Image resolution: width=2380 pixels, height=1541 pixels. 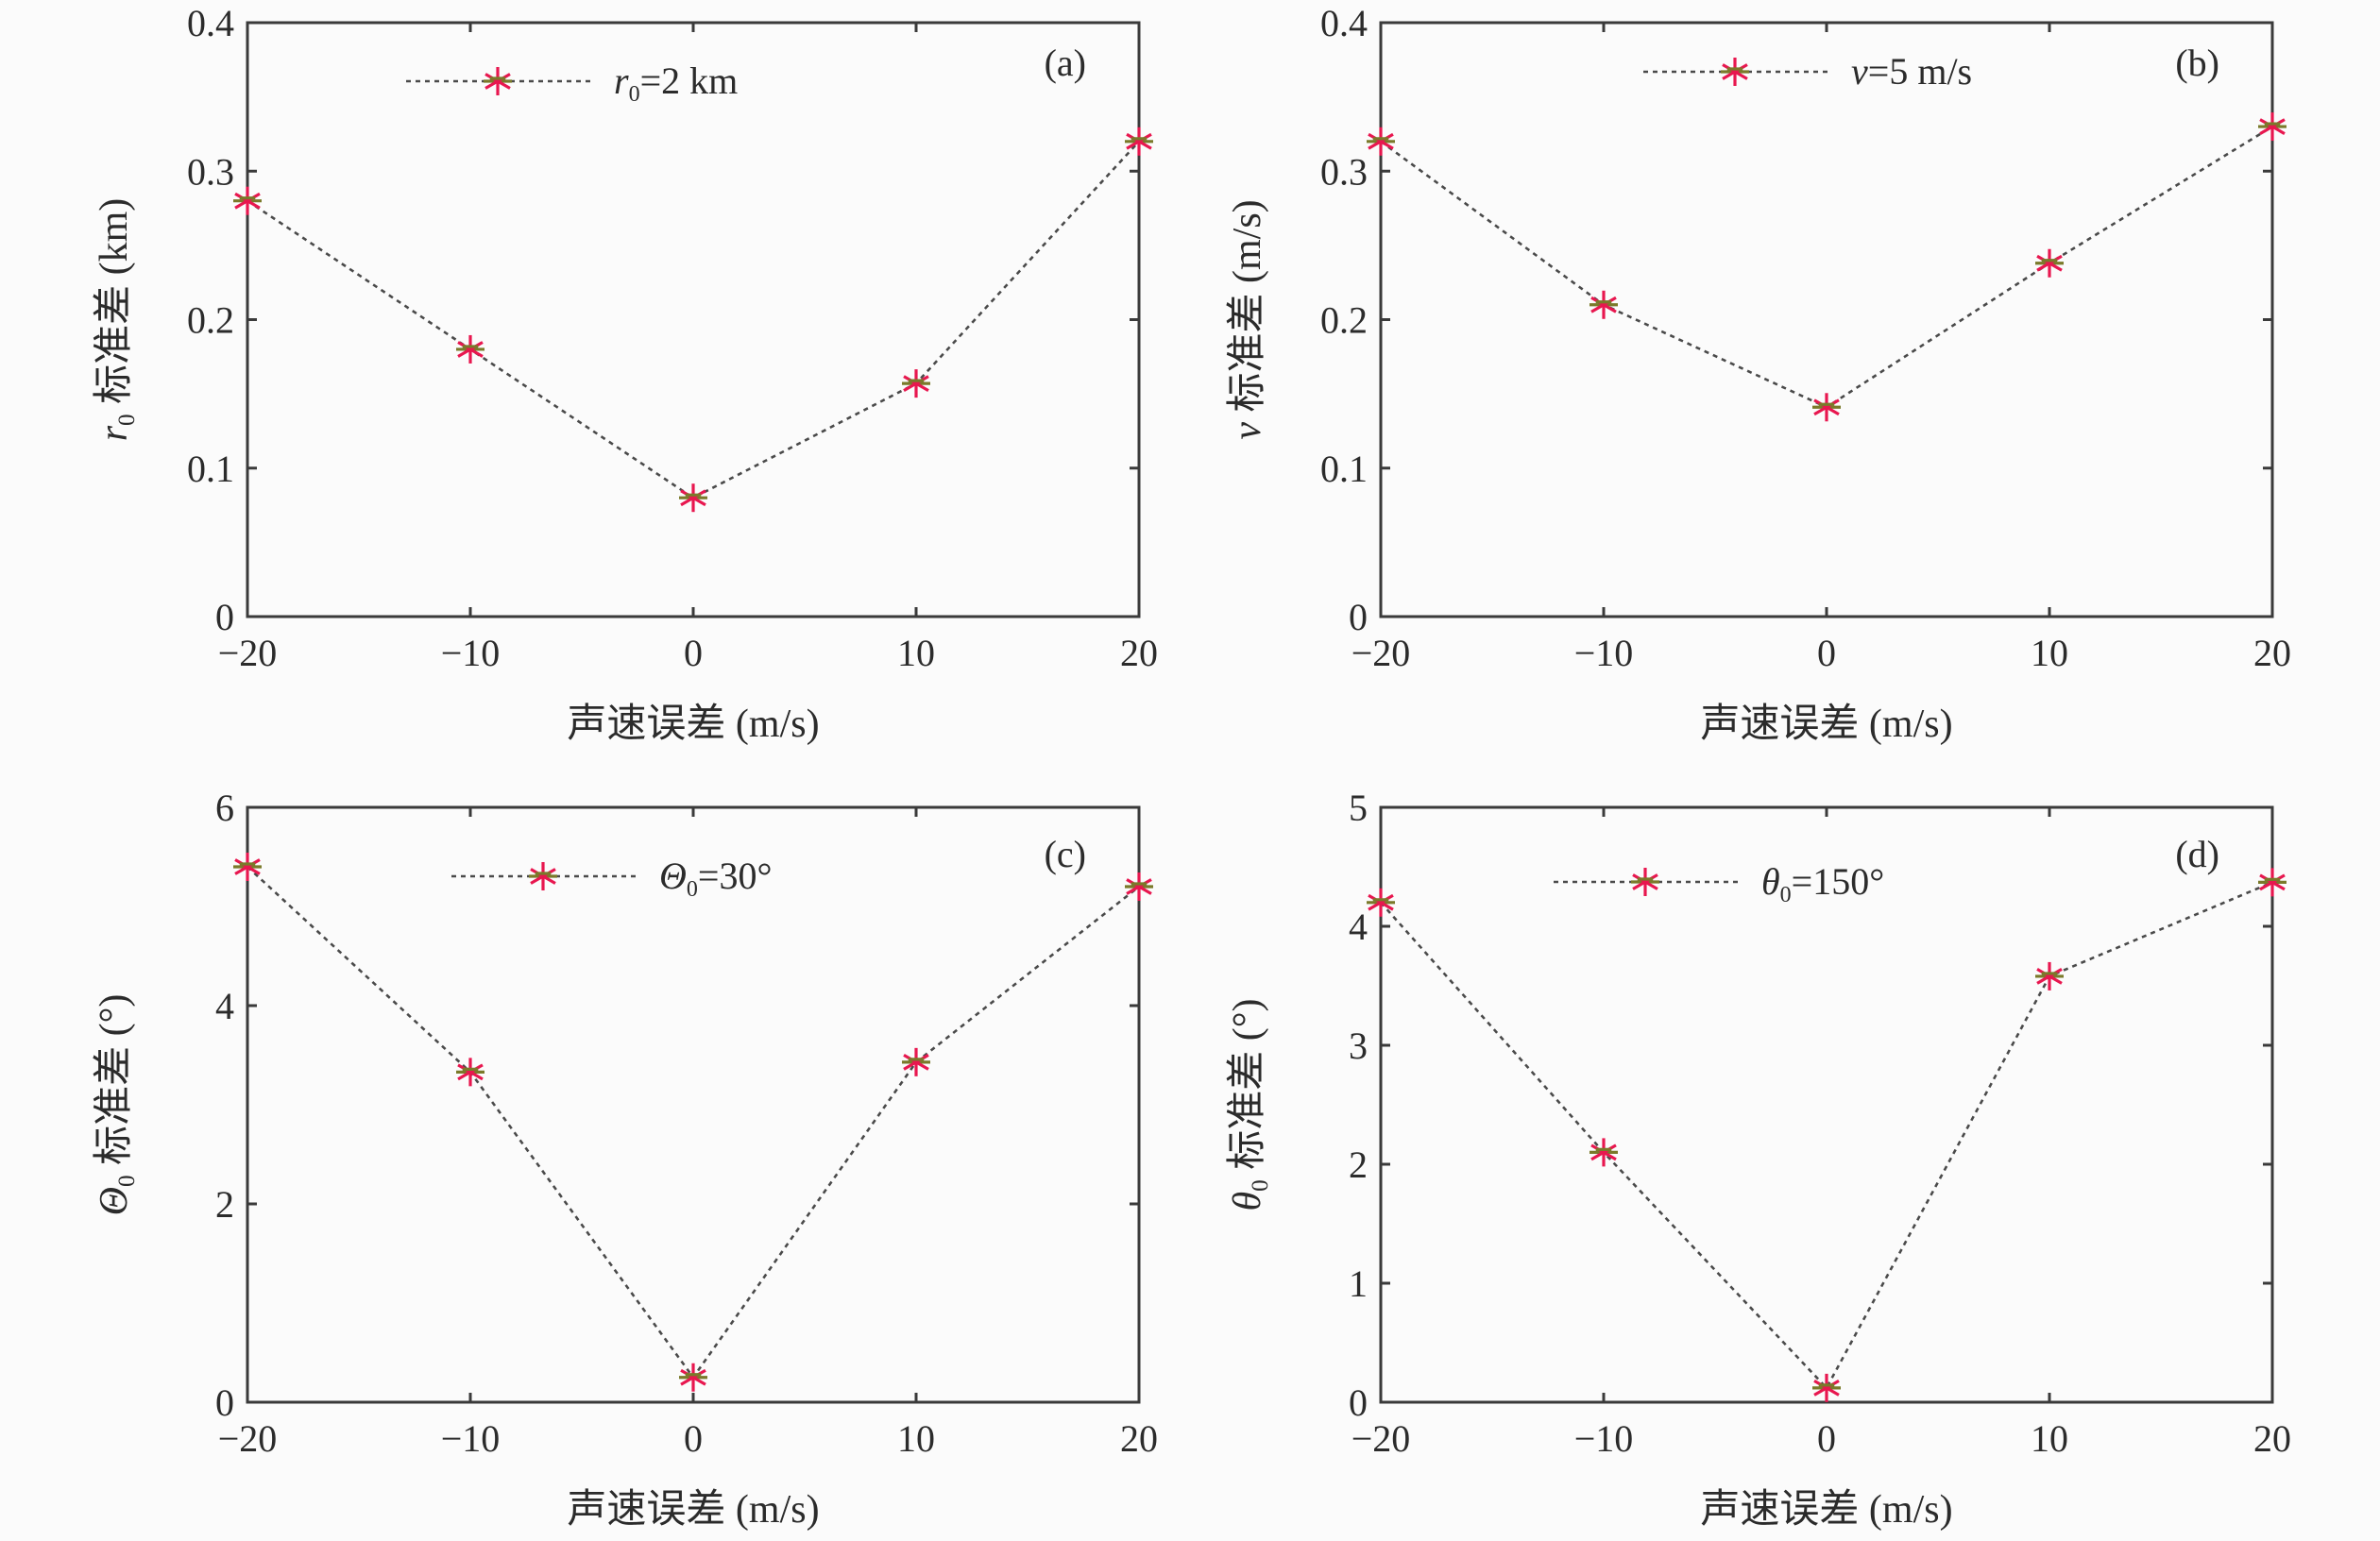 I want to click on y-axis-label-rest: 标准差 (km), so click(x=114, y=306).